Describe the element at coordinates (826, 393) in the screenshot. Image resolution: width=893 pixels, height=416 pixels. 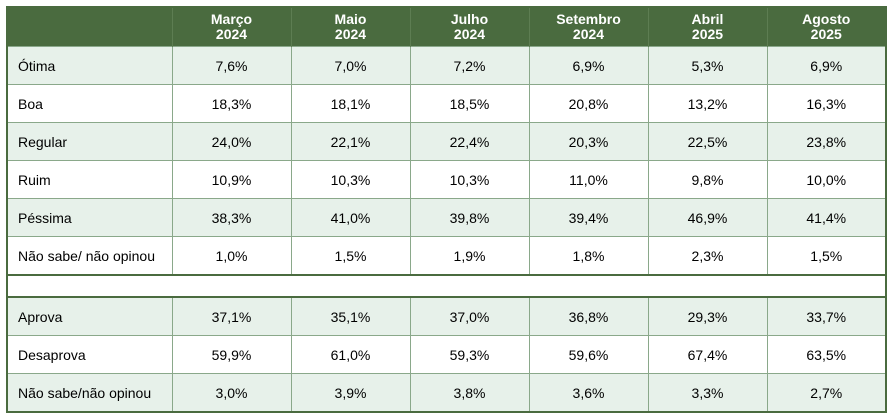
I see `table-cell: 2,7%` at that location.